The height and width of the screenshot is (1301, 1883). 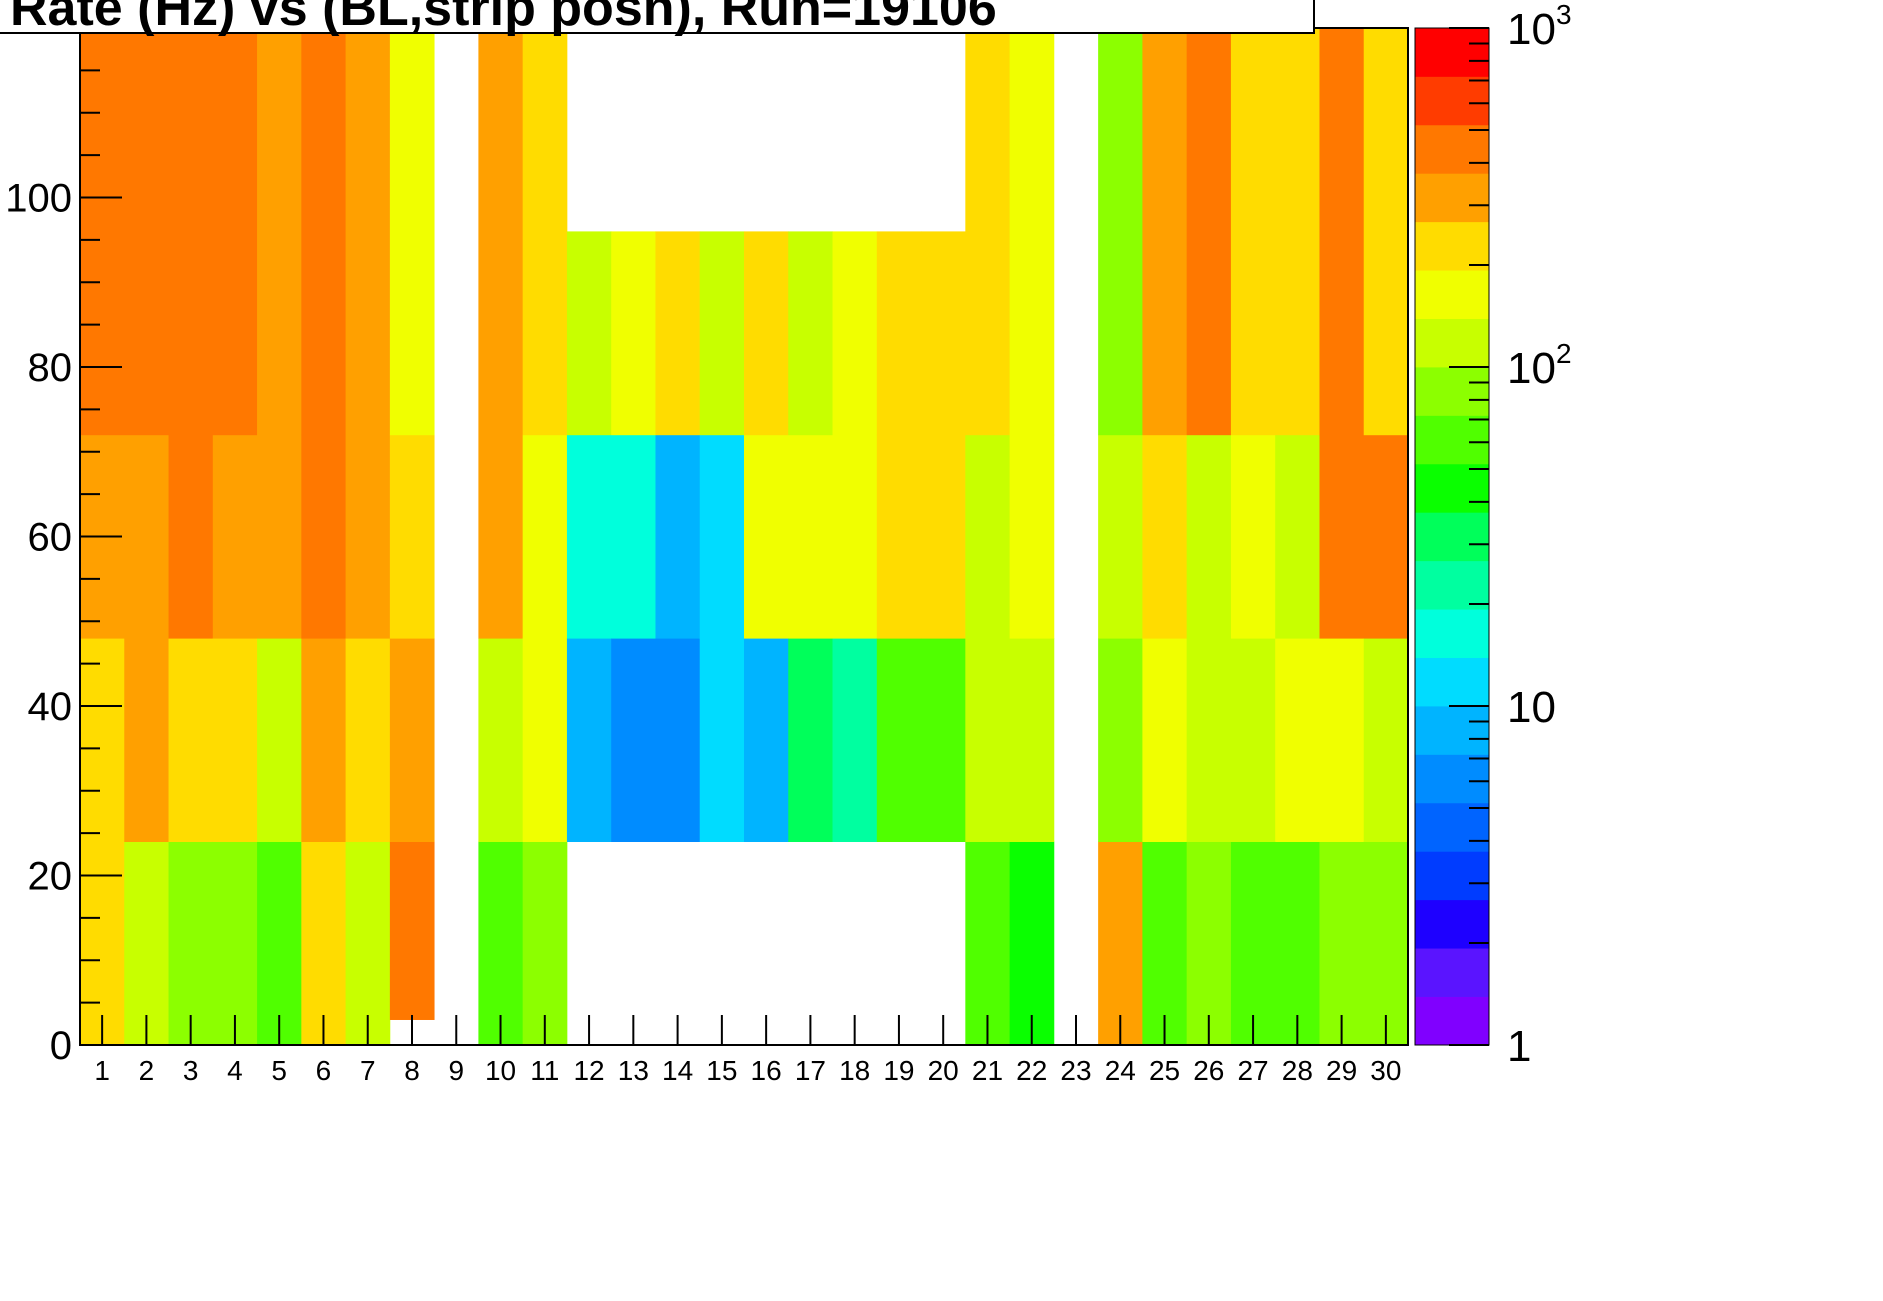 What do you see at coordinates (1252, 1070) in the screenshot?
I see `x-tick-label: 27` at bounding box center [1252, 1070].